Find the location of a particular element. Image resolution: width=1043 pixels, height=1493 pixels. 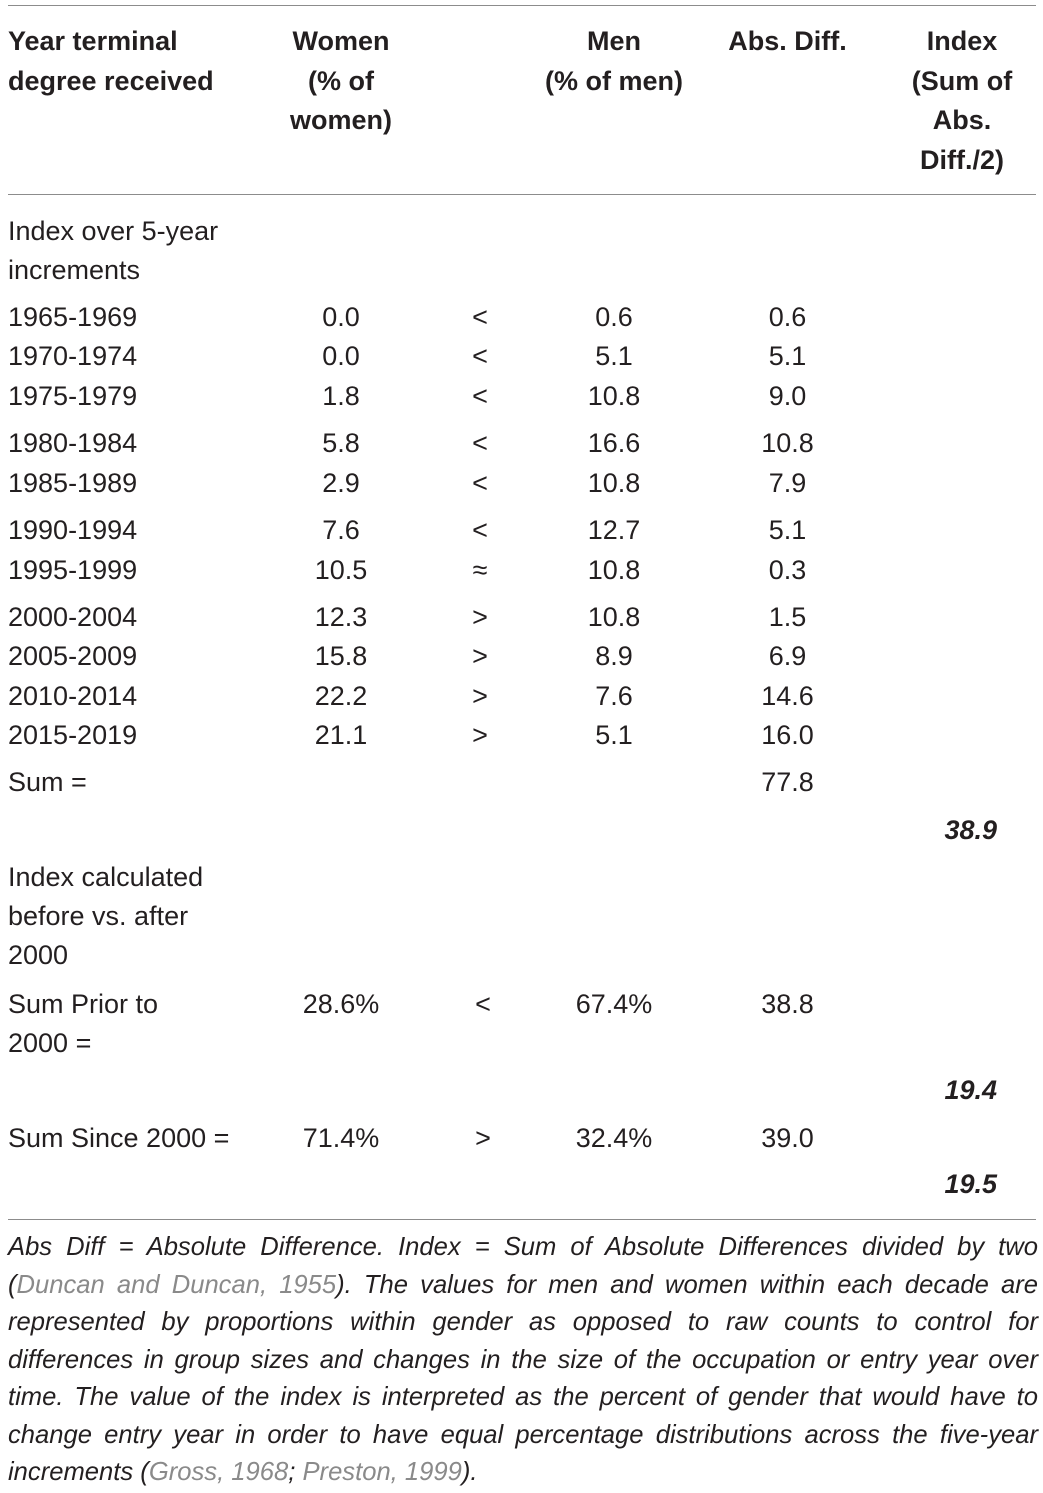

row-men: 8.9 is located at coordinates (614, 656).